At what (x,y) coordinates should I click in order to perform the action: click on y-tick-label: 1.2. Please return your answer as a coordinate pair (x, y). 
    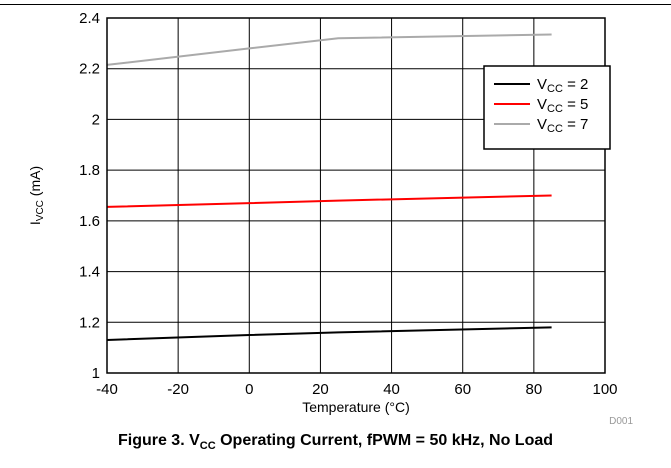
    Looking at the image, I should click on (89, 322).